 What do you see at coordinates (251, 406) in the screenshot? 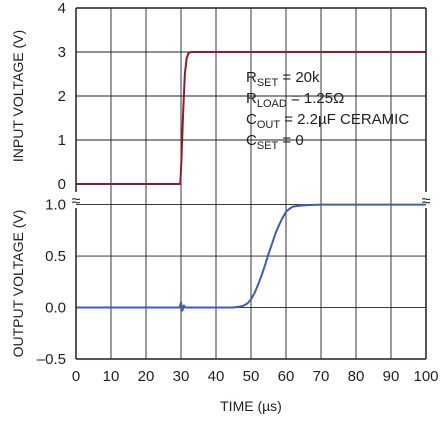
I see `x-axis-label: TIME (µs)` at bounding box center [251, 406].